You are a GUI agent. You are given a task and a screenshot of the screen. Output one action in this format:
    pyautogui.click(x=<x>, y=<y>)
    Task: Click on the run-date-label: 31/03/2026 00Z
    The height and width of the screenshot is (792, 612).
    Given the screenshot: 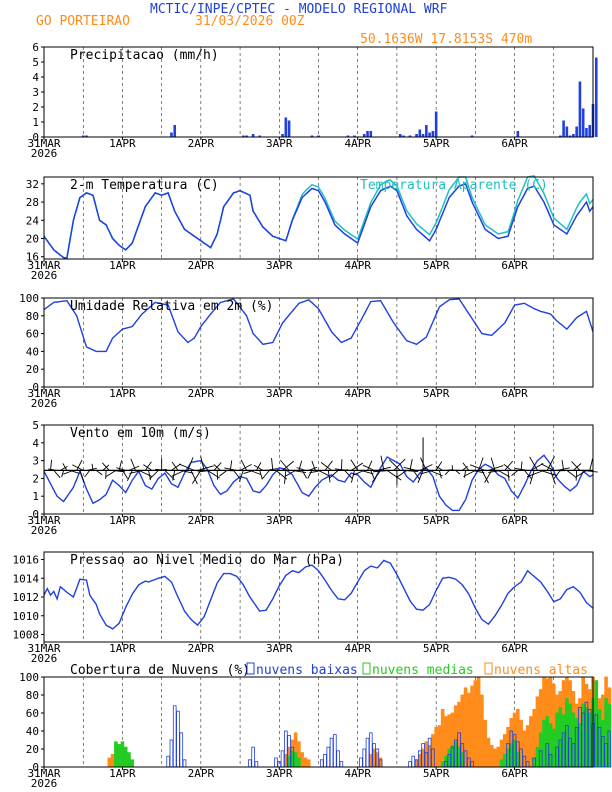 What is the action you would take?
    pyautogui.click(x=250, y=21)
    